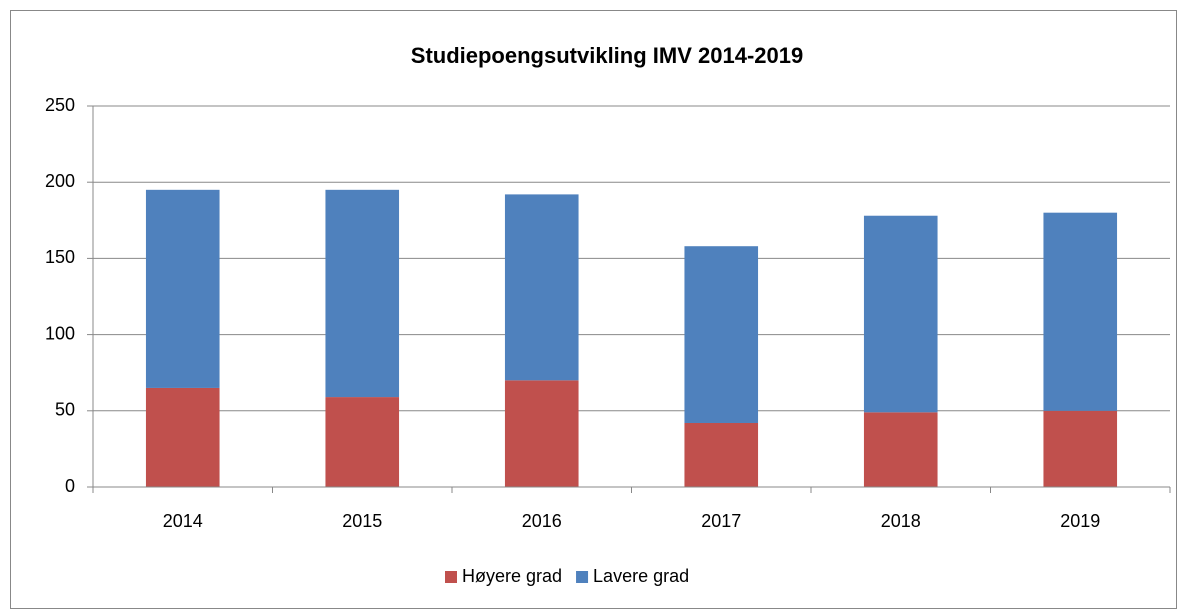 Image resolution: width=1187 pixels, height=610 pixels. What do you see at coordinates (542, 521) in the screenshot?
I see `x-tick-label: 2016` at bounding box center [542, 521].